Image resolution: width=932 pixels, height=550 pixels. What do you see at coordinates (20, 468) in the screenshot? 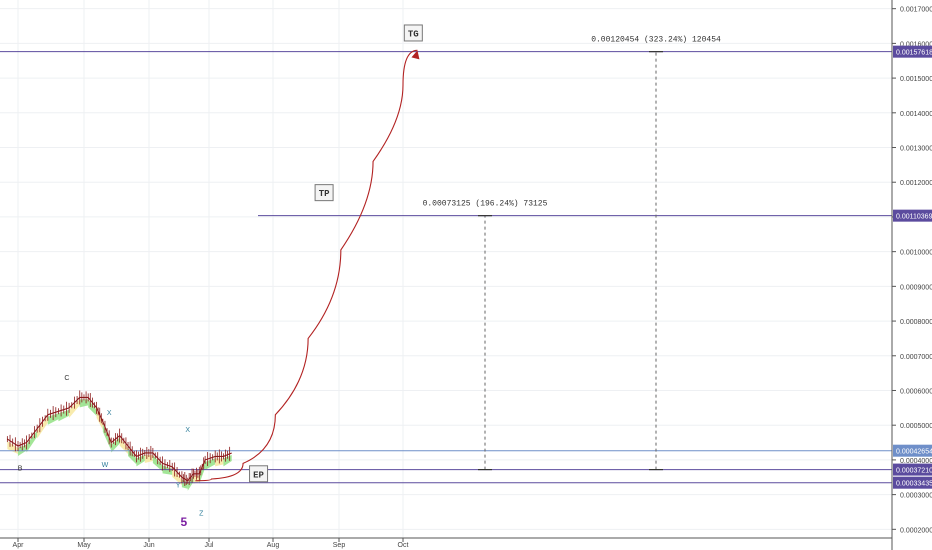
I see `wave-label: B` at bounding box center [20, 468].